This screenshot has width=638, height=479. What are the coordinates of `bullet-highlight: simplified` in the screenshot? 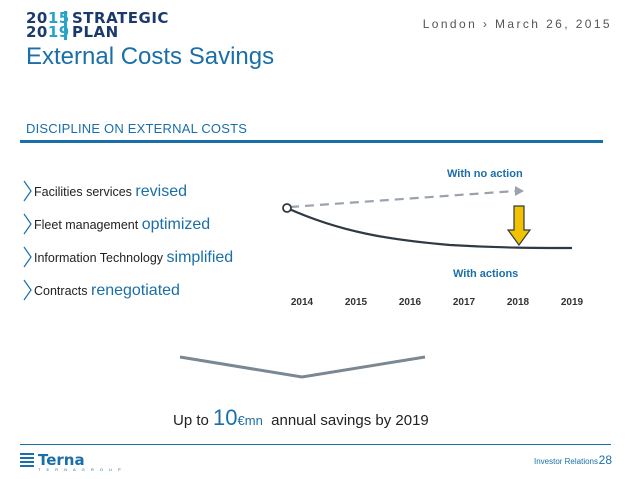 It's located at (200, 257).